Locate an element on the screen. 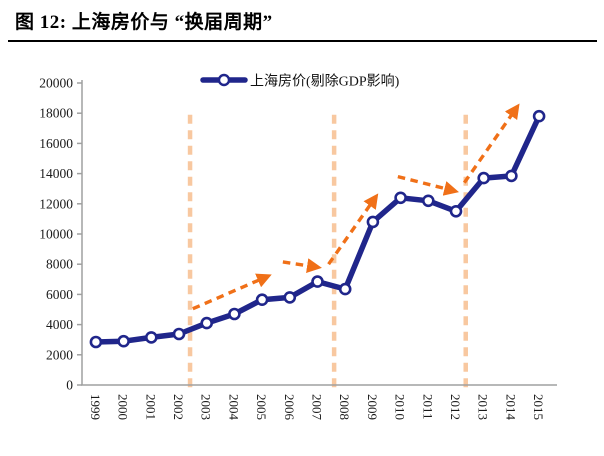 The width and height of the screenshot is (604, 456). svg-text: 2005 is located at coordinates (261, 407).